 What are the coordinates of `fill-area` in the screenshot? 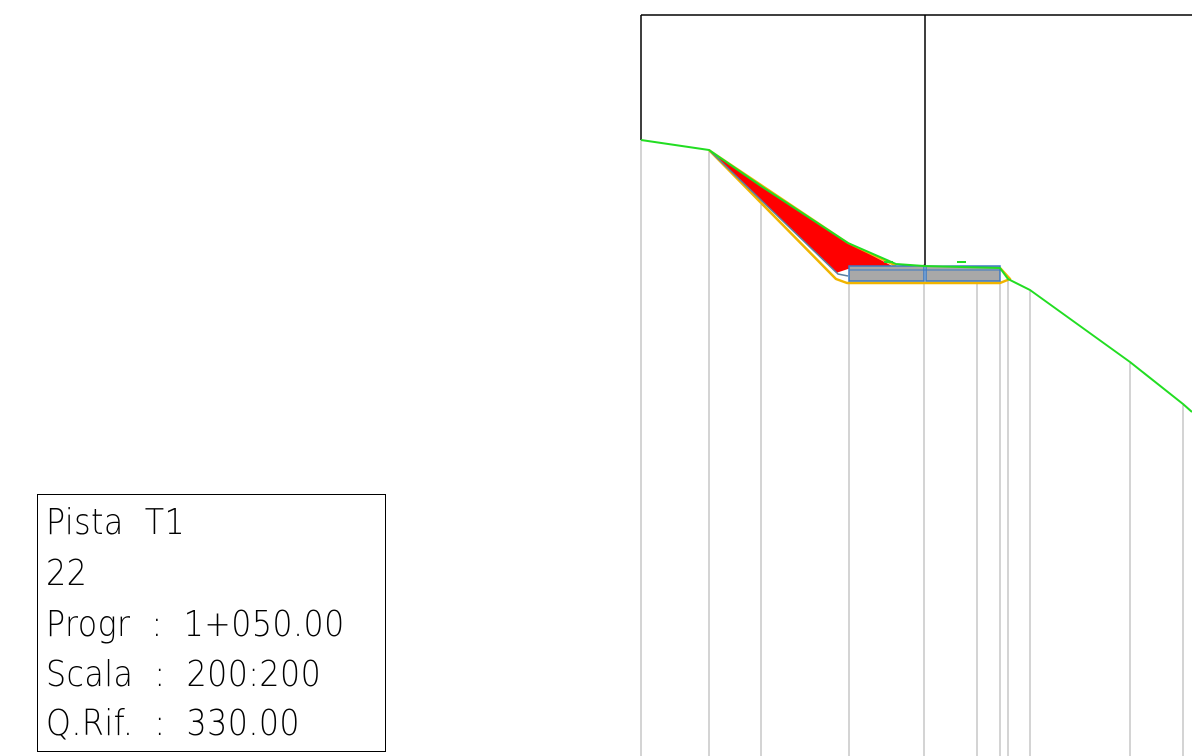 It's located at (802, 211).